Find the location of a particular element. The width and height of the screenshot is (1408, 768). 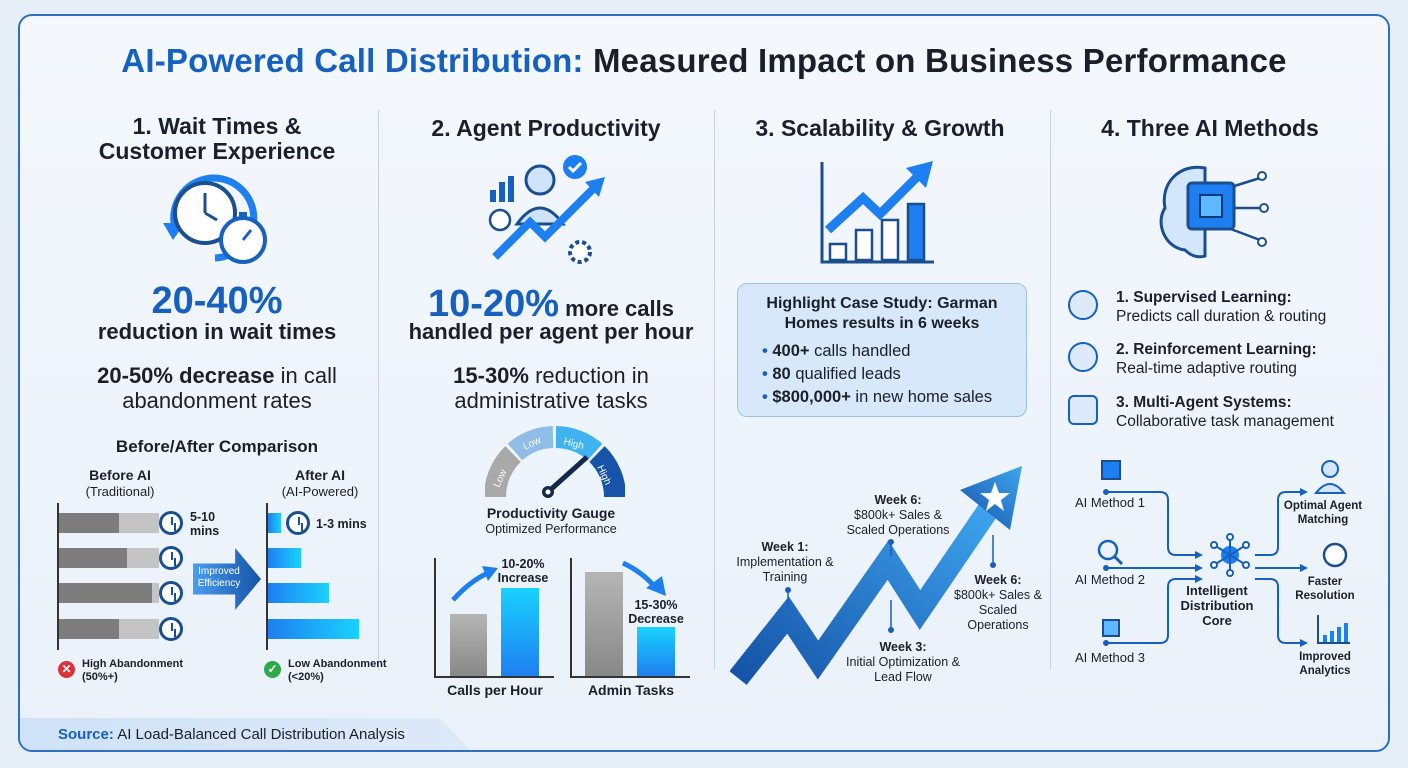

before-title: Before AI is located at coordinates (120, 475).